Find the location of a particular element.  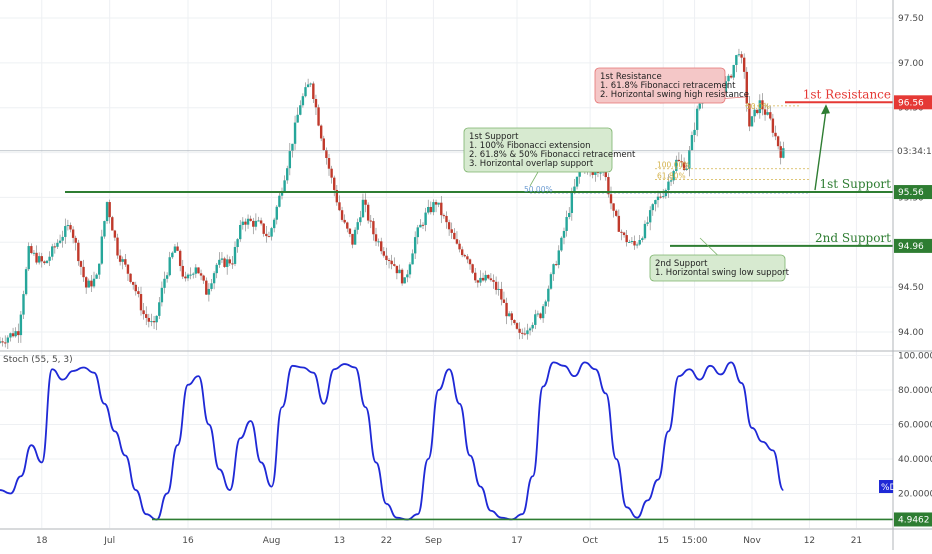

time-tick-label: Oct is located at coordinates (590, 541).